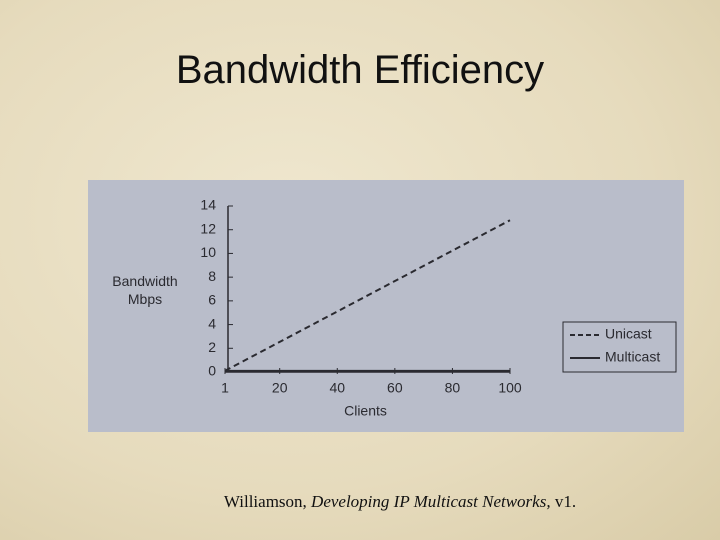 The height and width of the screenshot is (540, 720). What do you see at coordinates (619, 347) in the screenshot?
I see `legend-box` at bounding box center [619, 347].